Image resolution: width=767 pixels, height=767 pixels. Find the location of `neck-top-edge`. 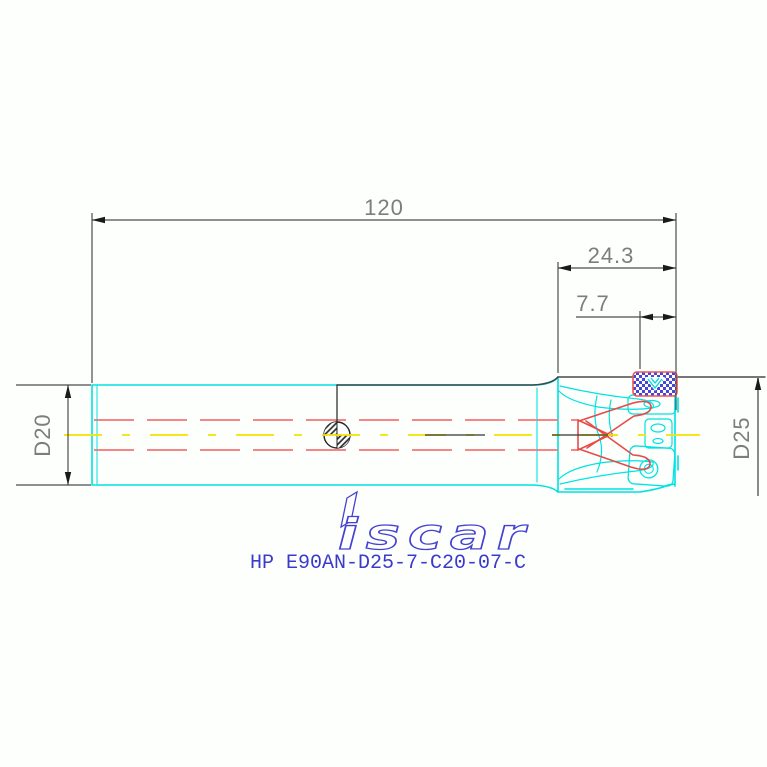

neck-top-edge is located at coordinates (447, 381).